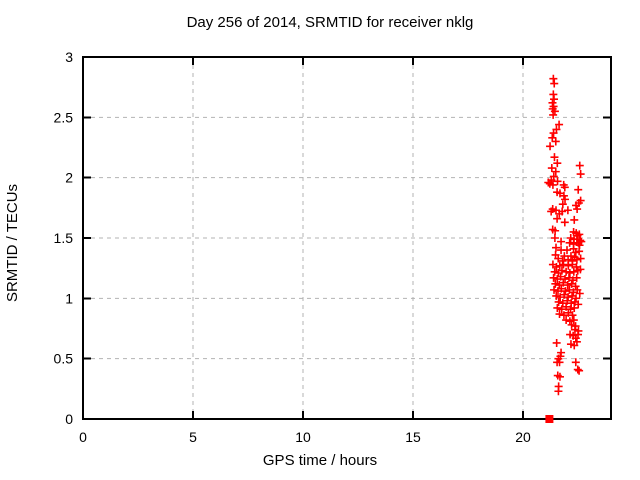 The image size is (640, 480). Describe the element at coordinates (69, 419) in the screenshot. I see `y-tick-label: 0` at that location.